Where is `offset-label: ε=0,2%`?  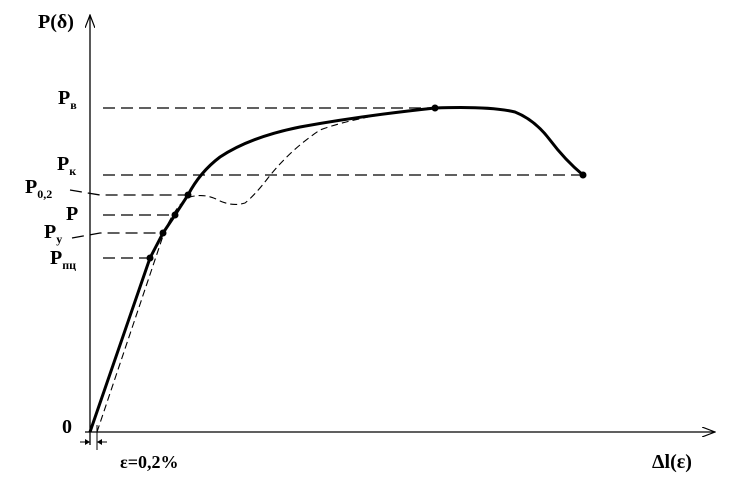
offset-label: ε=0,2% is located at coordinates (149, 462).